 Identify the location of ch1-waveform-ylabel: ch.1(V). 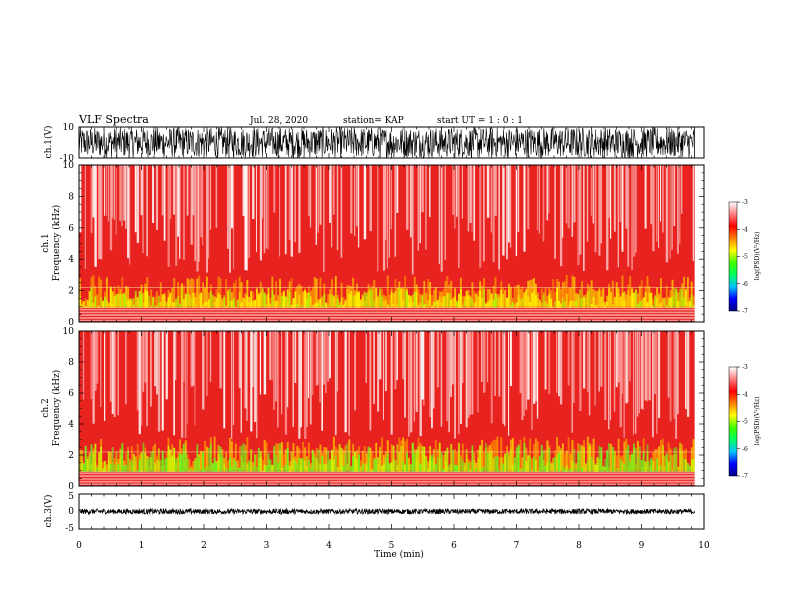
(48, 142).